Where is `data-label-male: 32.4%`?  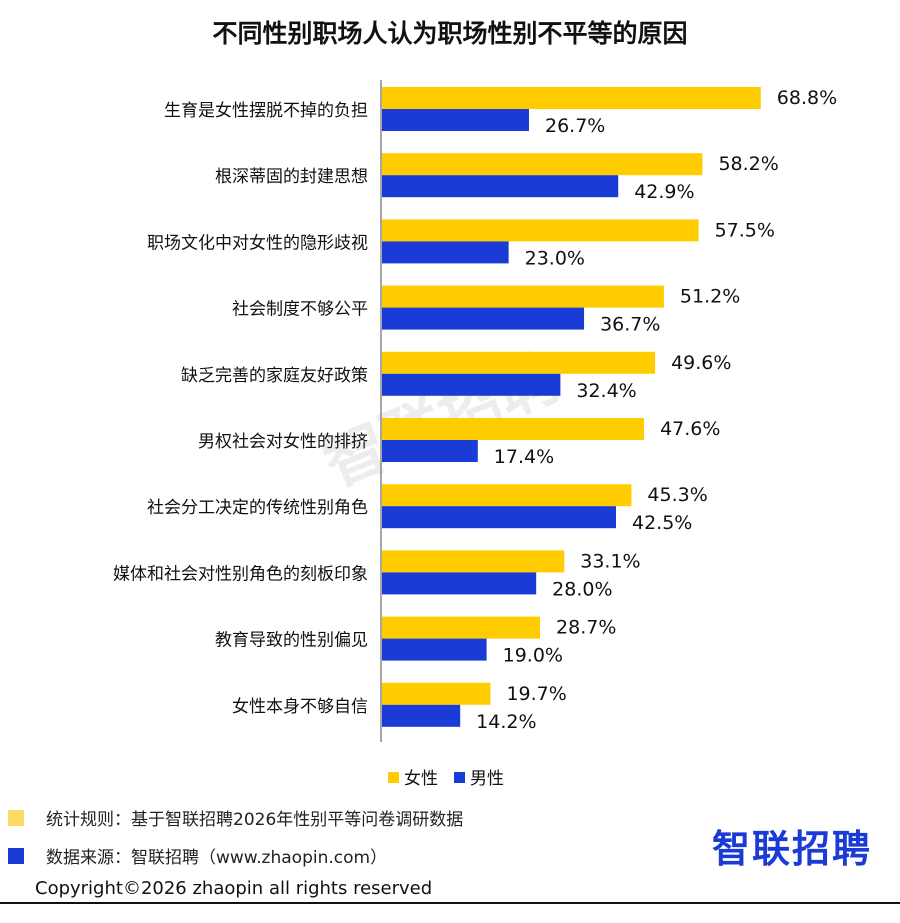 data-label-male: 32.4% is located at coordinates (606, 391).